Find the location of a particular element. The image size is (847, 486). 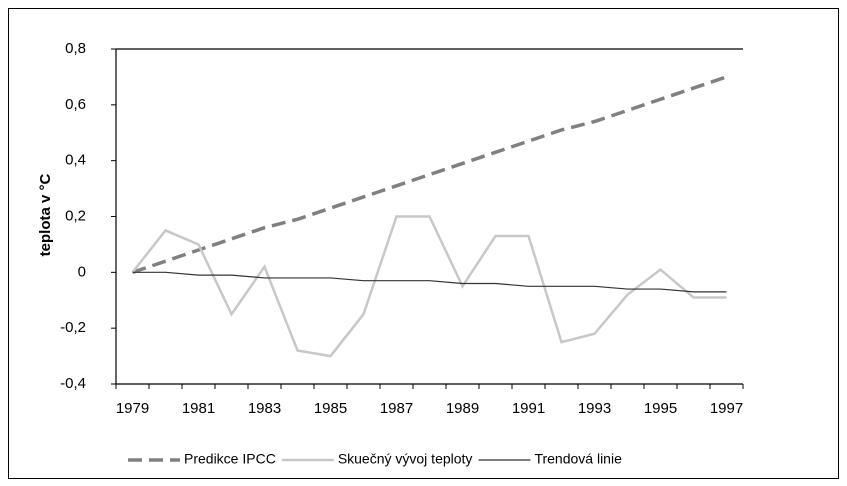

y-tick-label: 0,6 is located at coordinates (75, 104).